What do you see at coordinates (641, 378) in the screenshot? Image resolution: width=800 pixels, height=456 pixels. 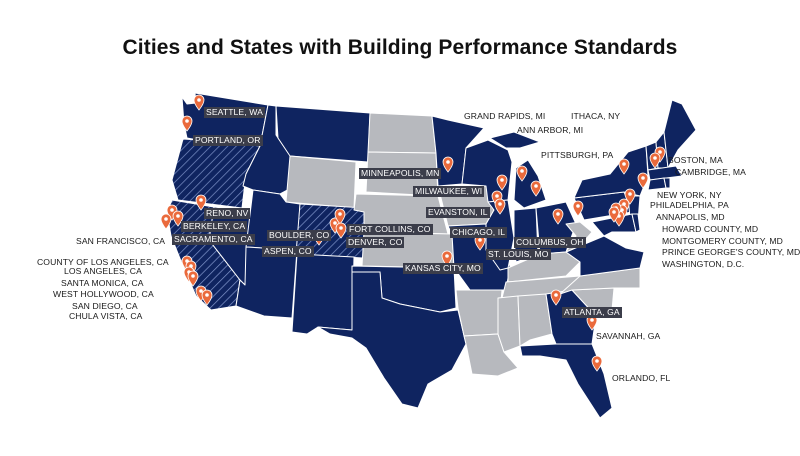 I see `label-orlando: ORLANDO, FL` at bounding box center [641, 378].